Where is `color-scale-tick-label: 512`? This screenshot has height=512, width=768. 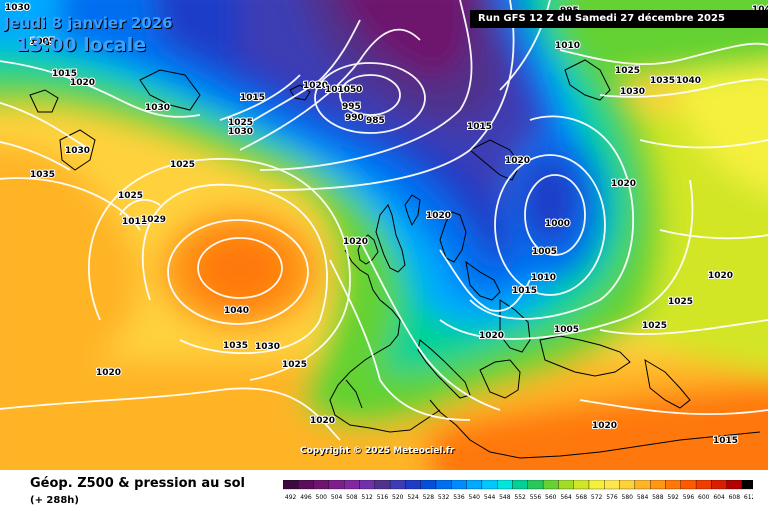
color-scale-tick-label: 512 is located at coordinates (367, 497).